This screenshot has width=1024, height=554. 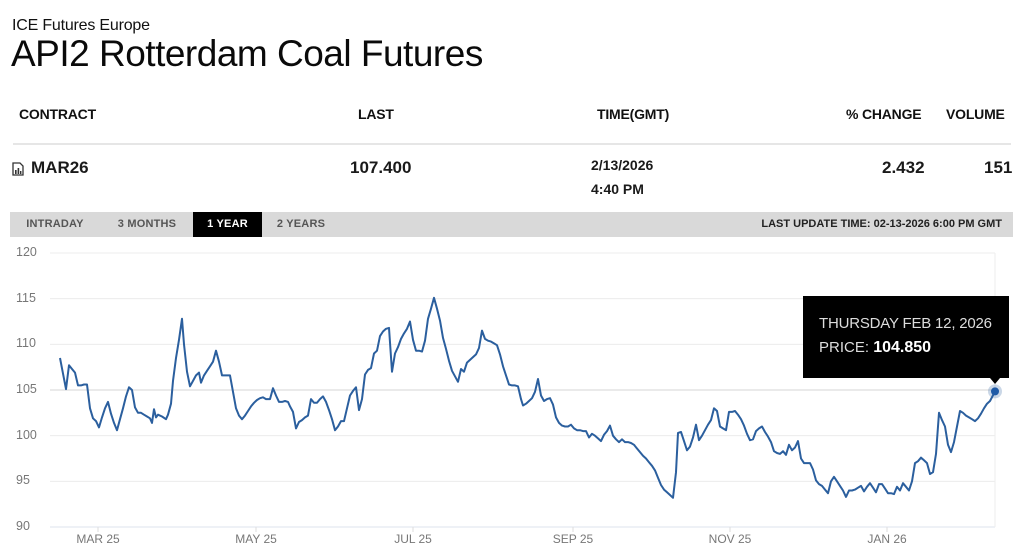 What do you see at coordinates (26, 343) in the screenshot?
I see `y-axis-label: 110` at bounding box center [26, 343].